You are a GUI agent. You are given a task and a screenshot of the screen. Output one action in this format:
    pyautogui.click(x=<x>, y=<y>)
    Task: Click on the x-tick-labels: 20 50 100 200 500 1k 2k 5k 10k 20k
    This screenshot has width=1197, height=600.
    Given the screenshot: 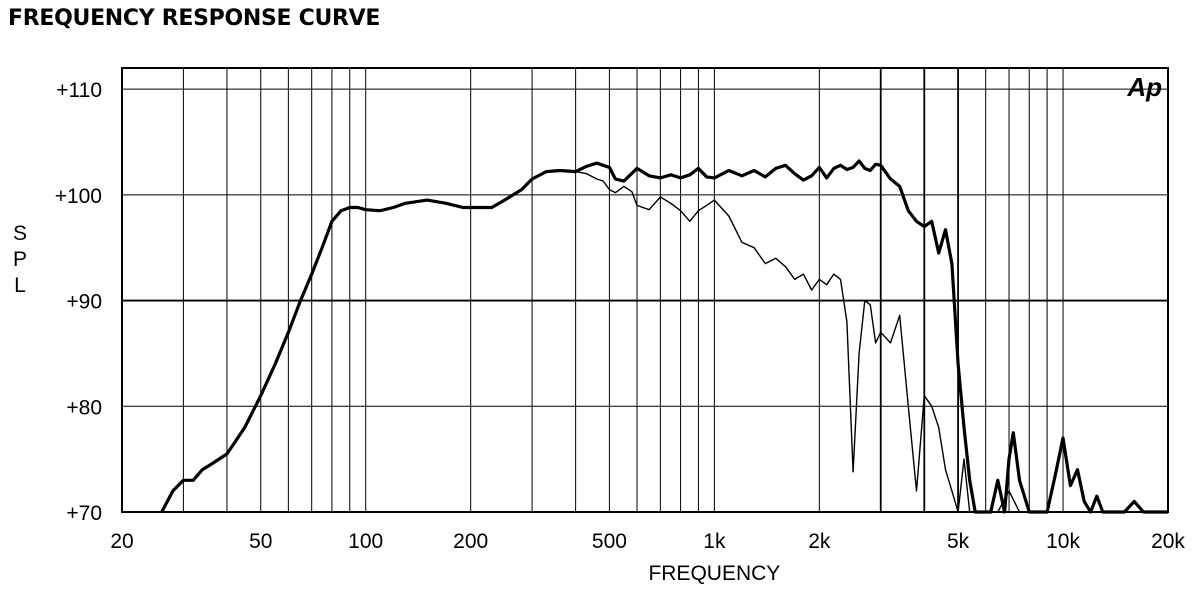 What is the action you would take?
    pyautogui.click(x=647, y=541)
    